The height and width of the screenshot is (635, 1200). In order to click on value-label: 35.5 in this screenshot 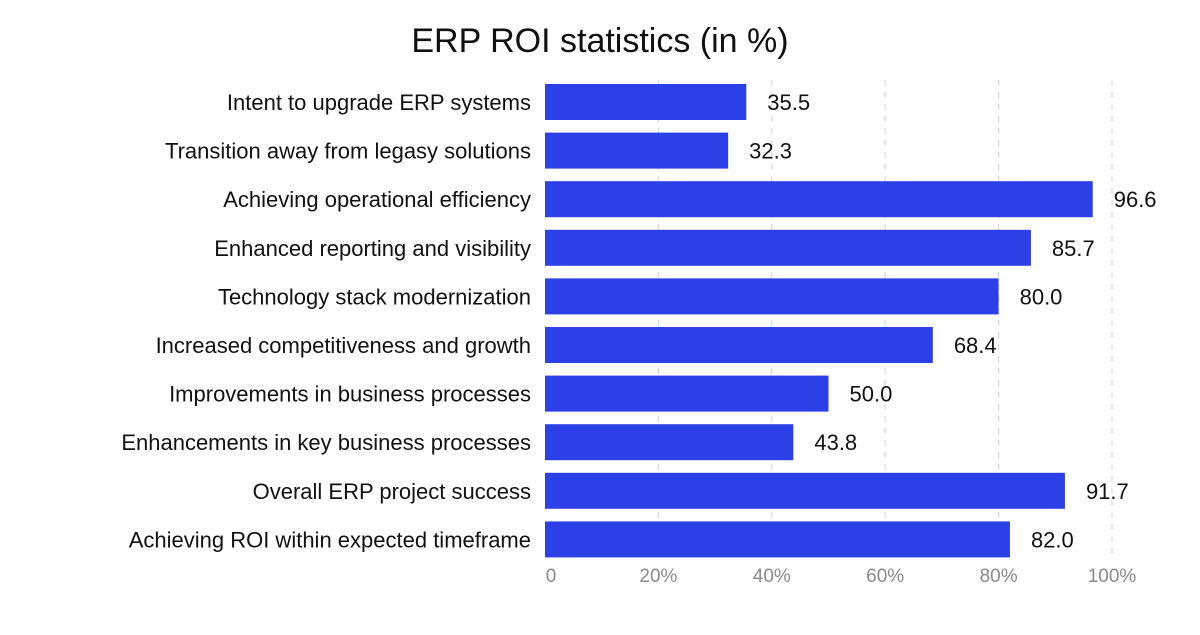, I will do `click(788, 102)`.